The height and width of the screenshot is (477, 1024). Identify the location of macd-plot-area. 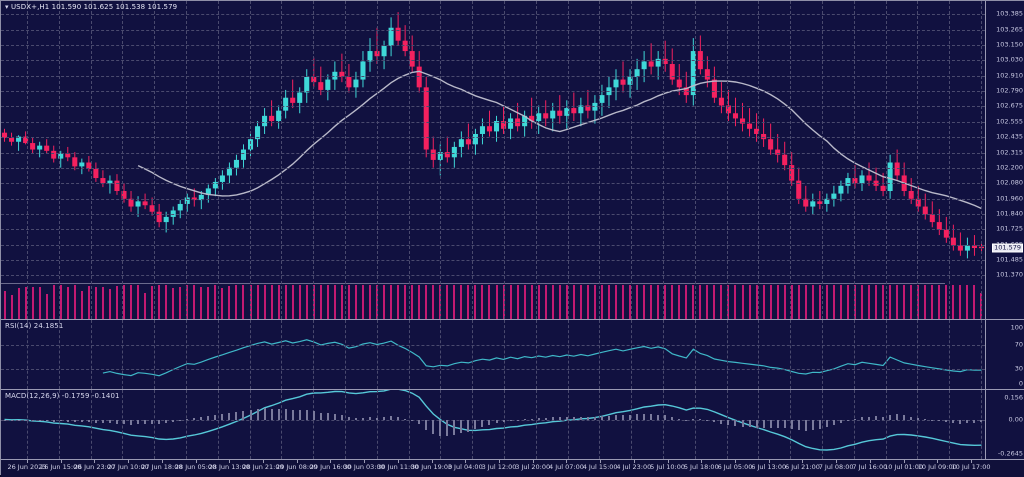
(493, 424).